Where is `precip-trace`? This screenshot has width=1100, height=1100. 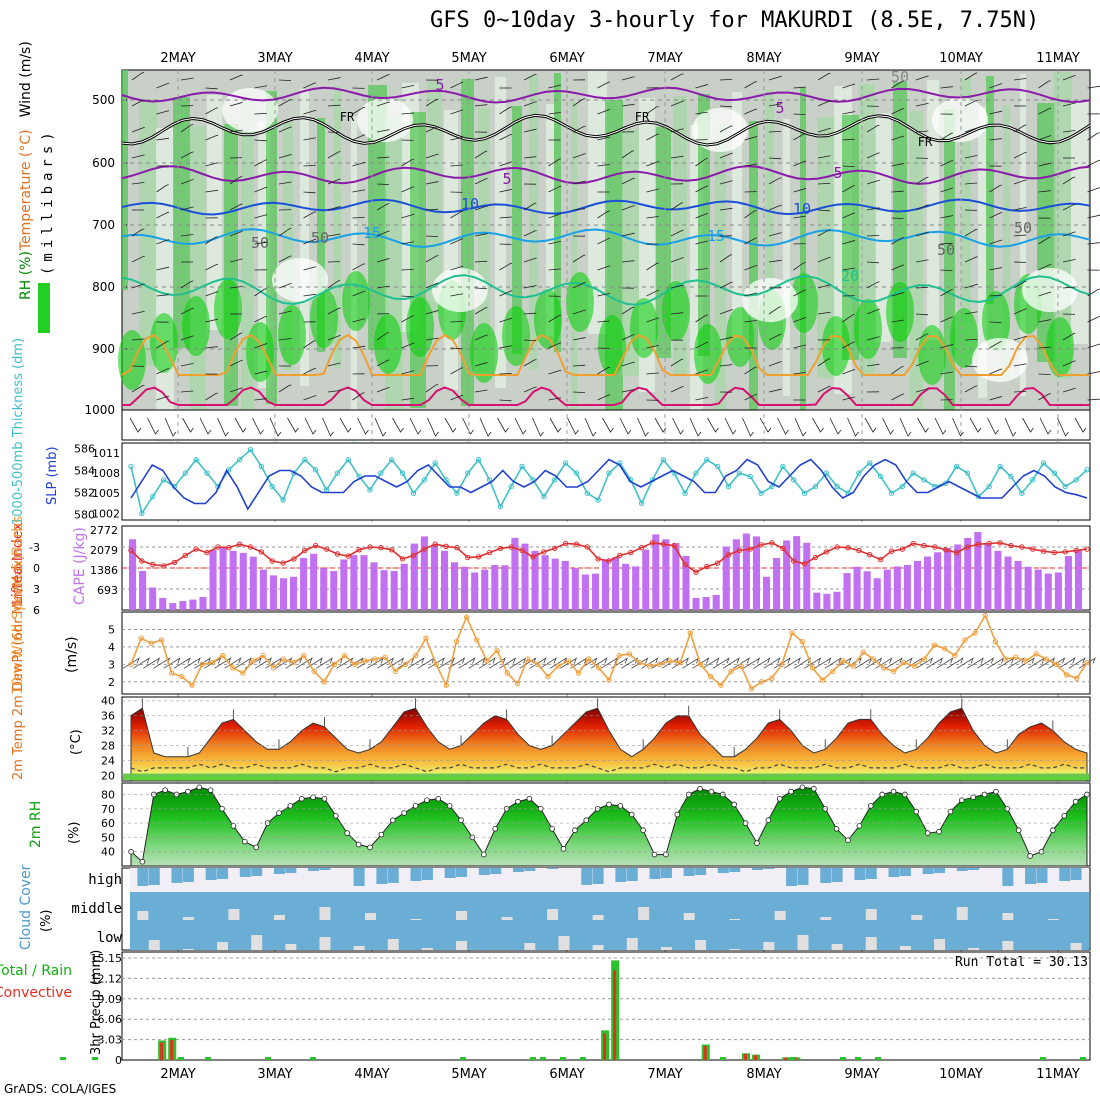
precip-trace is located at coordinates (533, 1058).